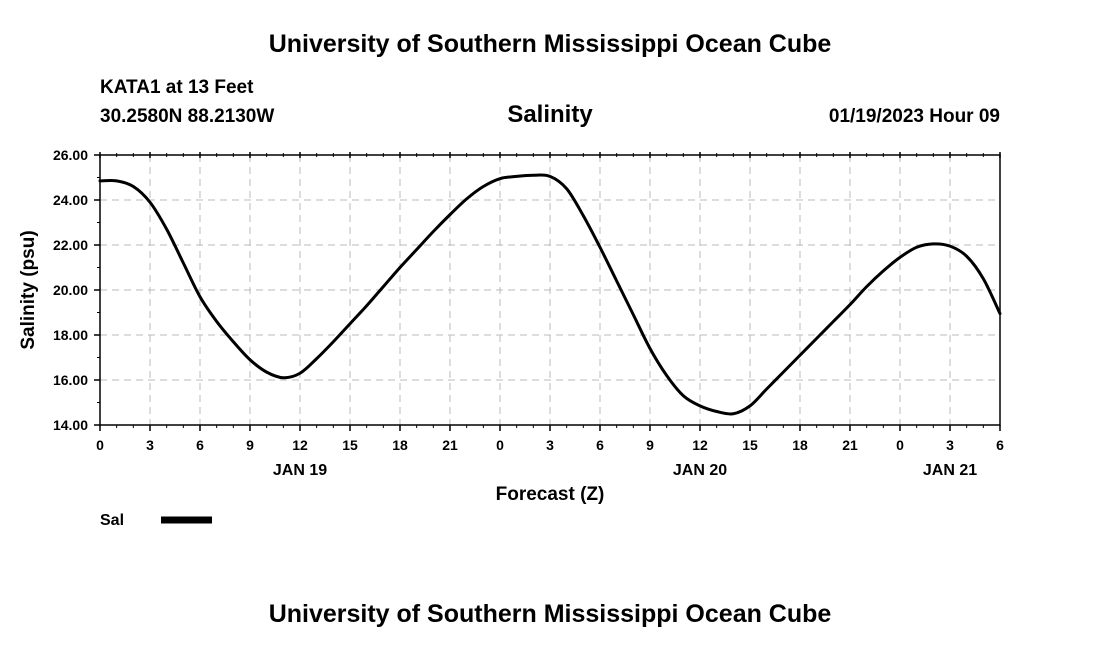 This screenshot has height=650, width=1100. Describe the element at coordinates (550, 494) in the screenshot. I see `x-axis-title: Forecast (Z)` at that location.